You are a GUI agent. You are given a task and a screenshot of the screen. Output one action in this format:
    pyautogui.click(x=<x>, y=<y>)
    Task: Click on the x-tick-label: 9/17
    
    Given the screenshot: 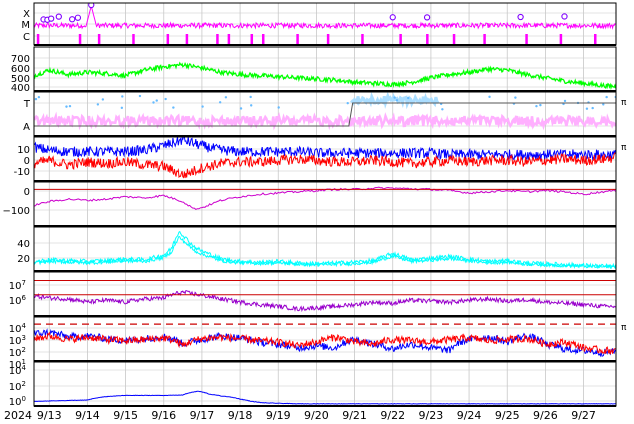 What is the action you would take?
    pyautogui.click(x=202, y=415)
    